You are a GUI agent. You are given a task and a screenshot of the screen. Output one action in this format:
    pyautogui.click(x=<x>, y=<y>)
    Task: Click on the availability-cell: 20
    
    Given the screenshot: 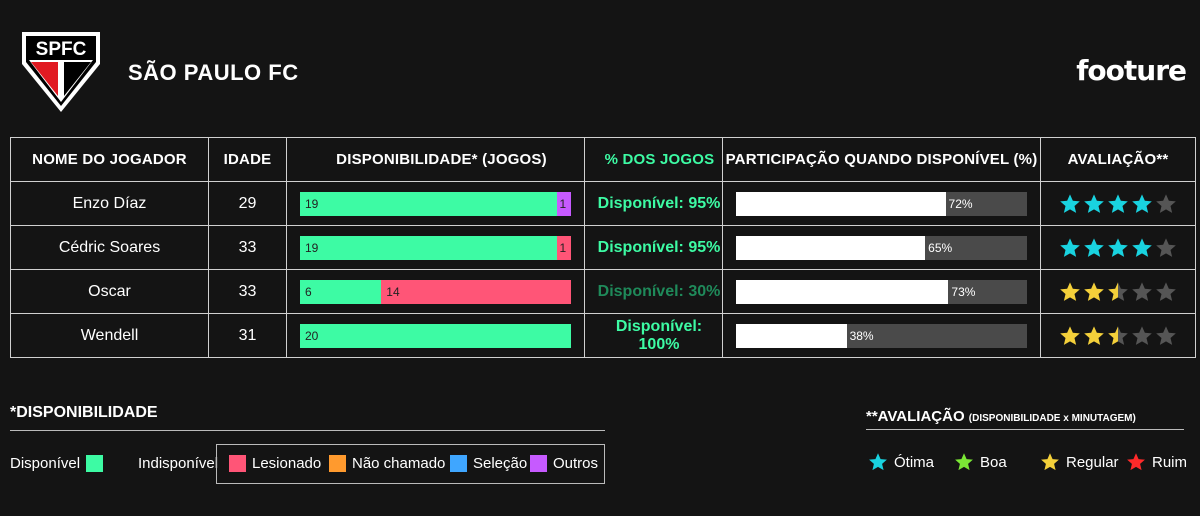 What is the action you would take?
    pyautogui.click(x=435, y=335)
    